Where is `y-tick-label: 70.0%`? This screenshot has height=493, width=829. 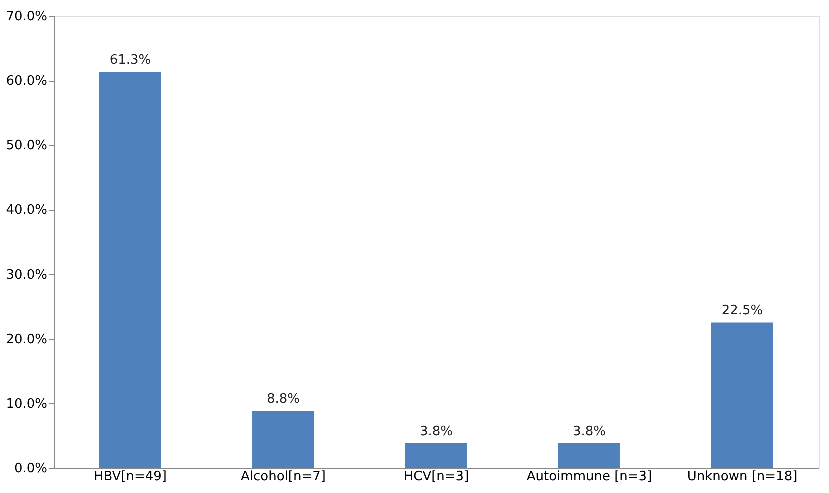
y-tick-label: 70.0% is located at coordinates (27, 17).